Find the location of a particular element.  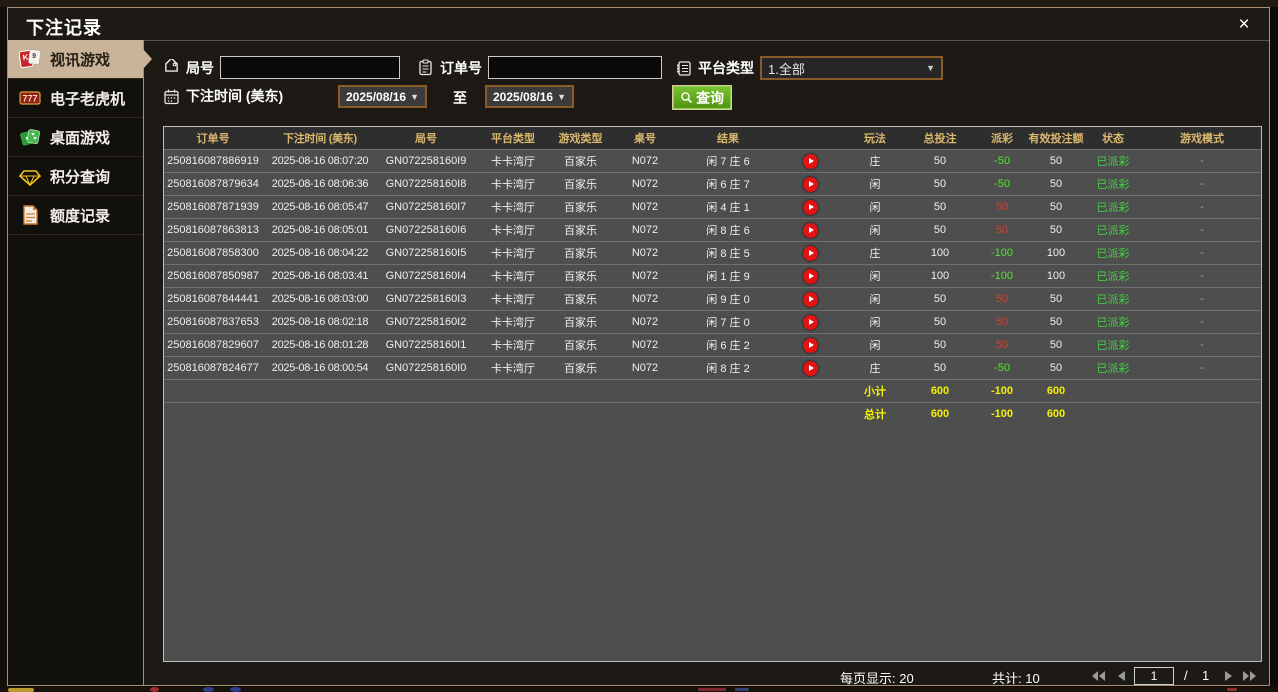

dialog-titlebar: 下注记录 × is located at coordinates (638, 24).